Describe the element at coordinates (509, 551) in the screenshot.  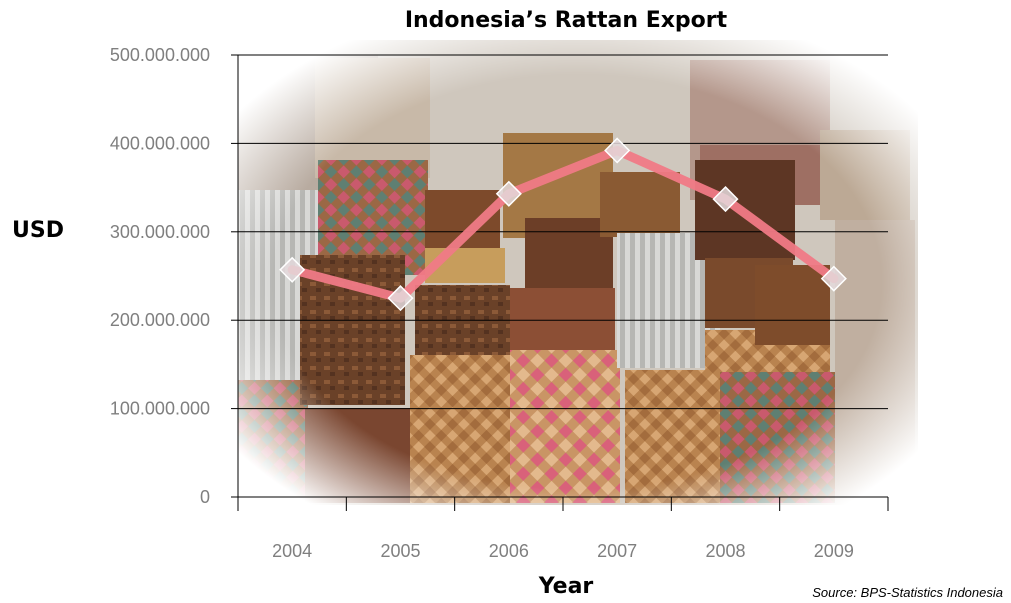
I see `x-tick-label: 2006` at that location.